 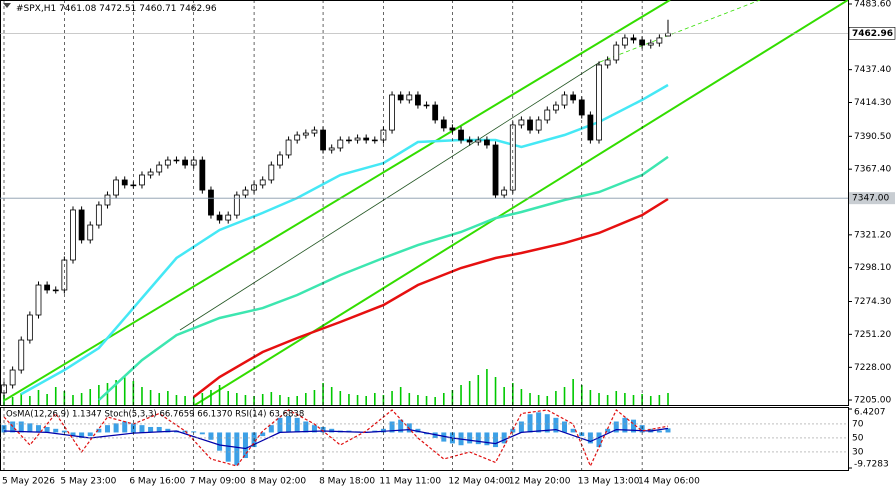 I want to click on x-tick-label: 11 May 11:00, so click(x=410, y=482).